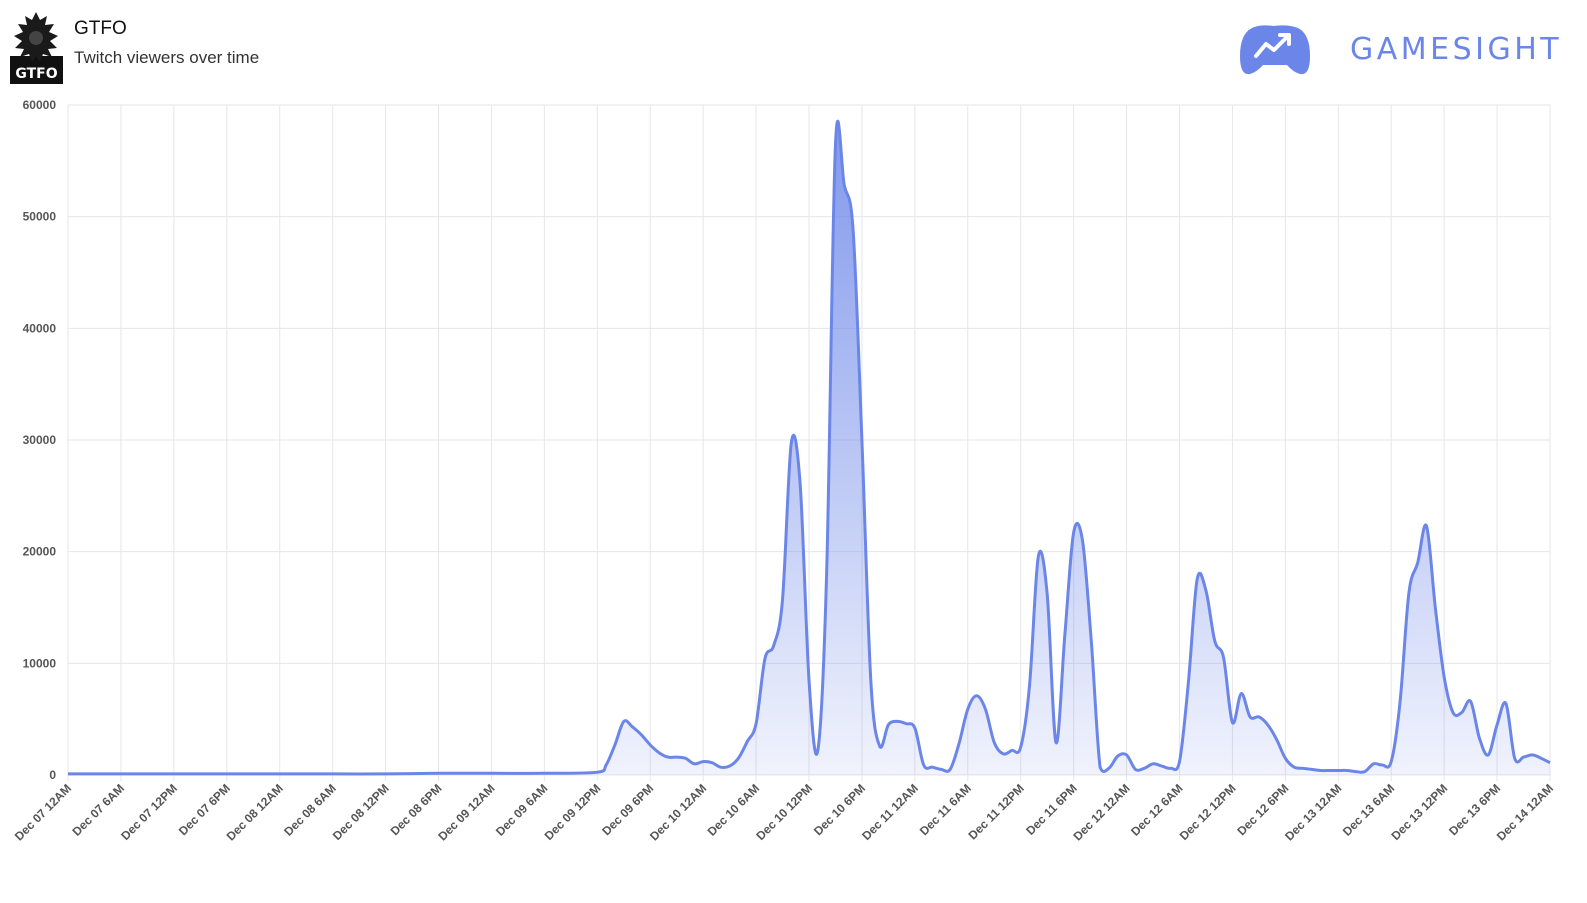 Image resolution: width=1587 pixels, height=903 pixels. What do you see at coordinates (40, 552) in the screenshot?
I see `y-tick-label: 20000` at bounding box center [40, 552].